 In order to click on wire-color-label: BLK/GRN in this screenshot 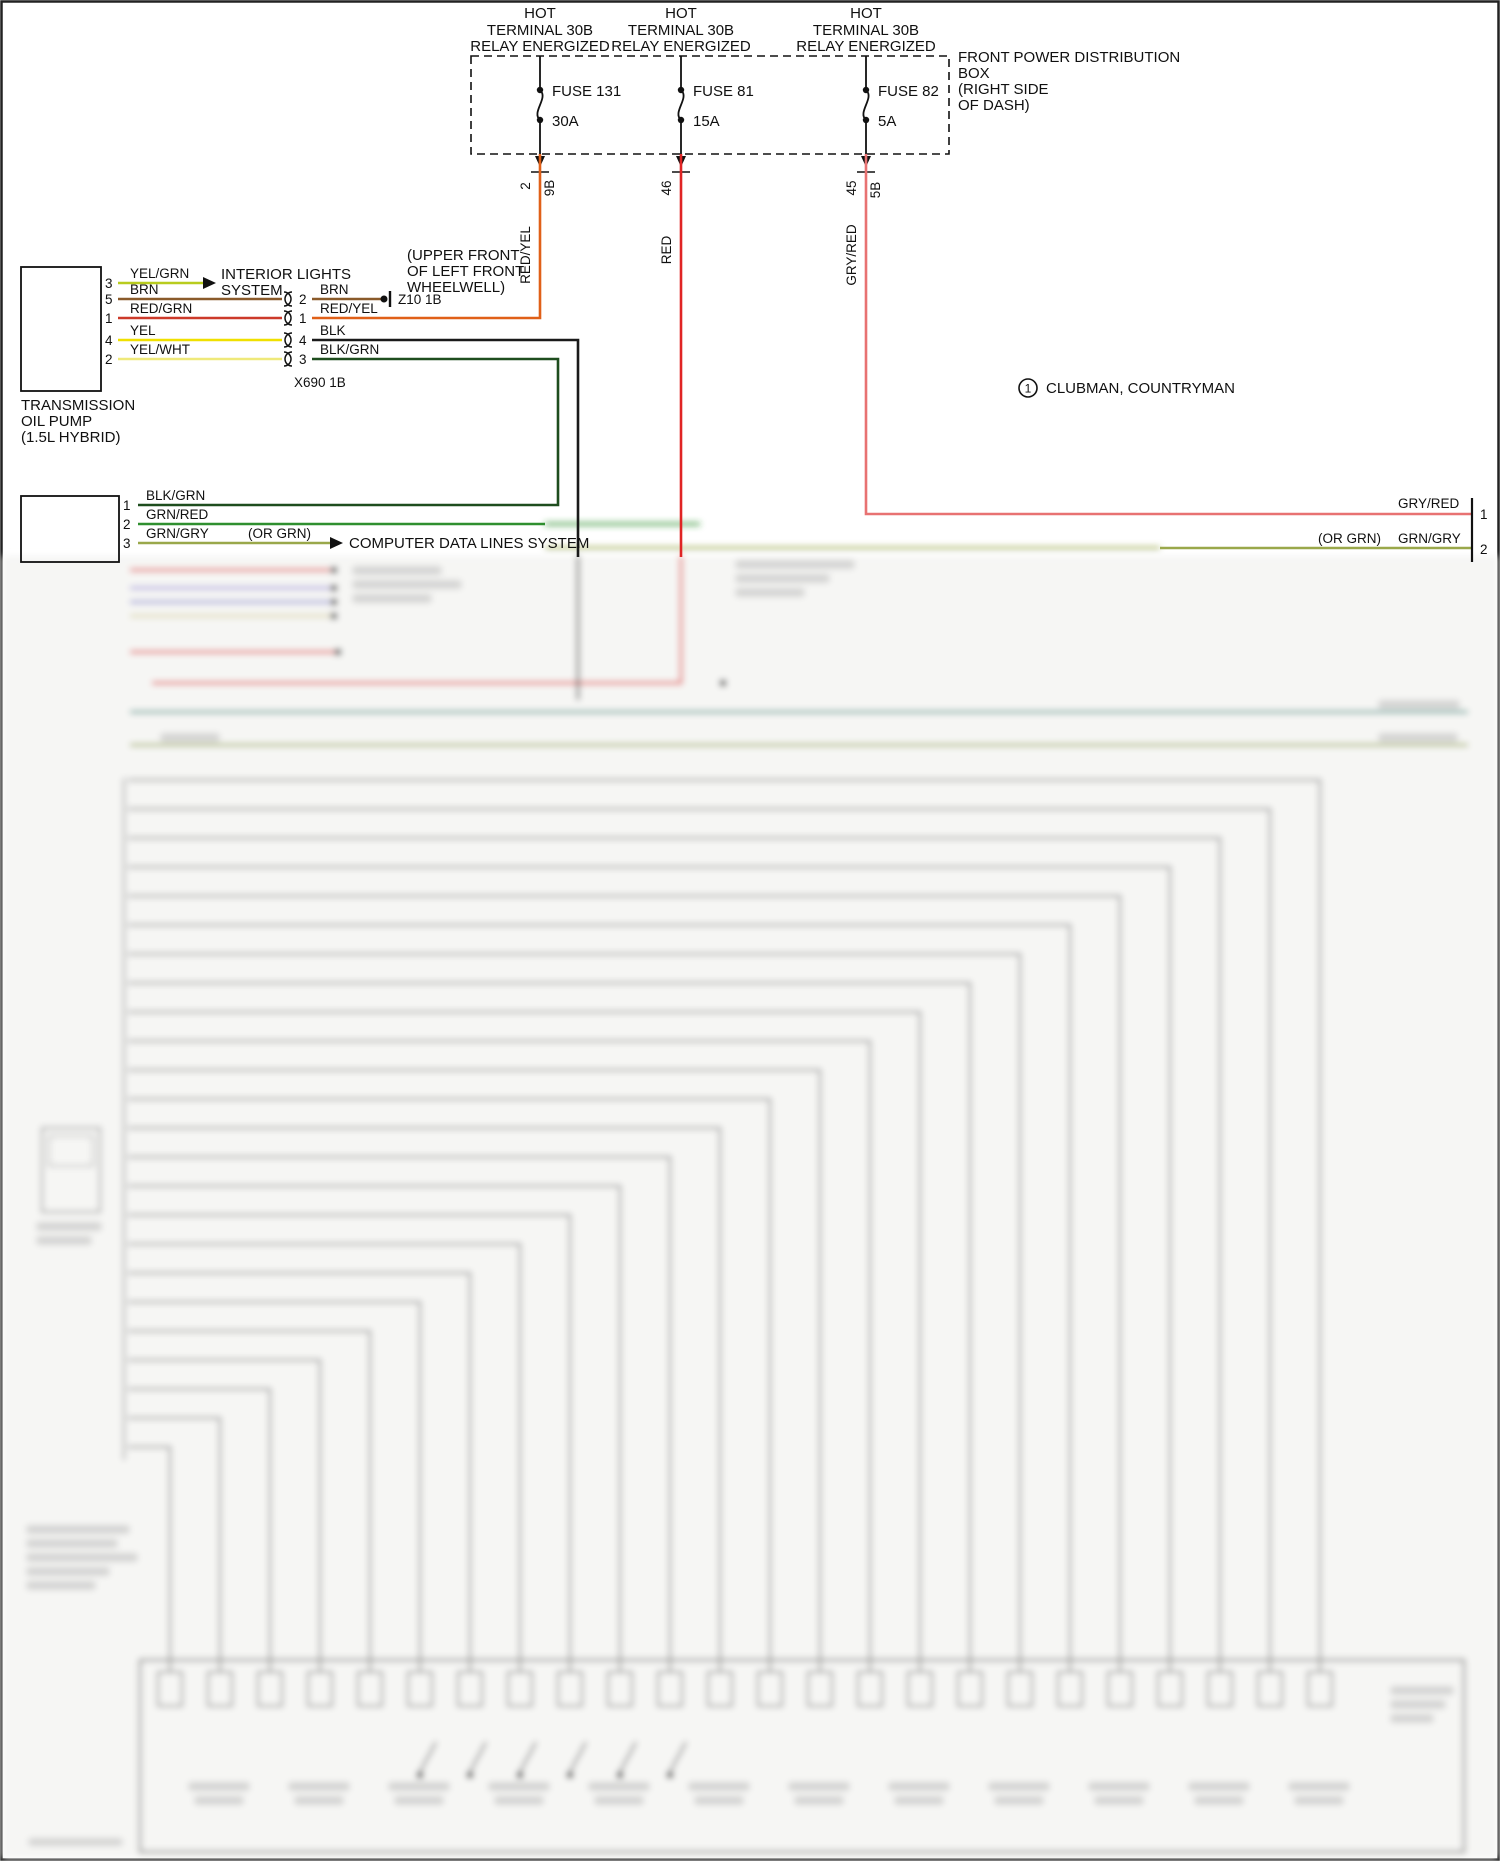, I will do `click(349, 349)`.